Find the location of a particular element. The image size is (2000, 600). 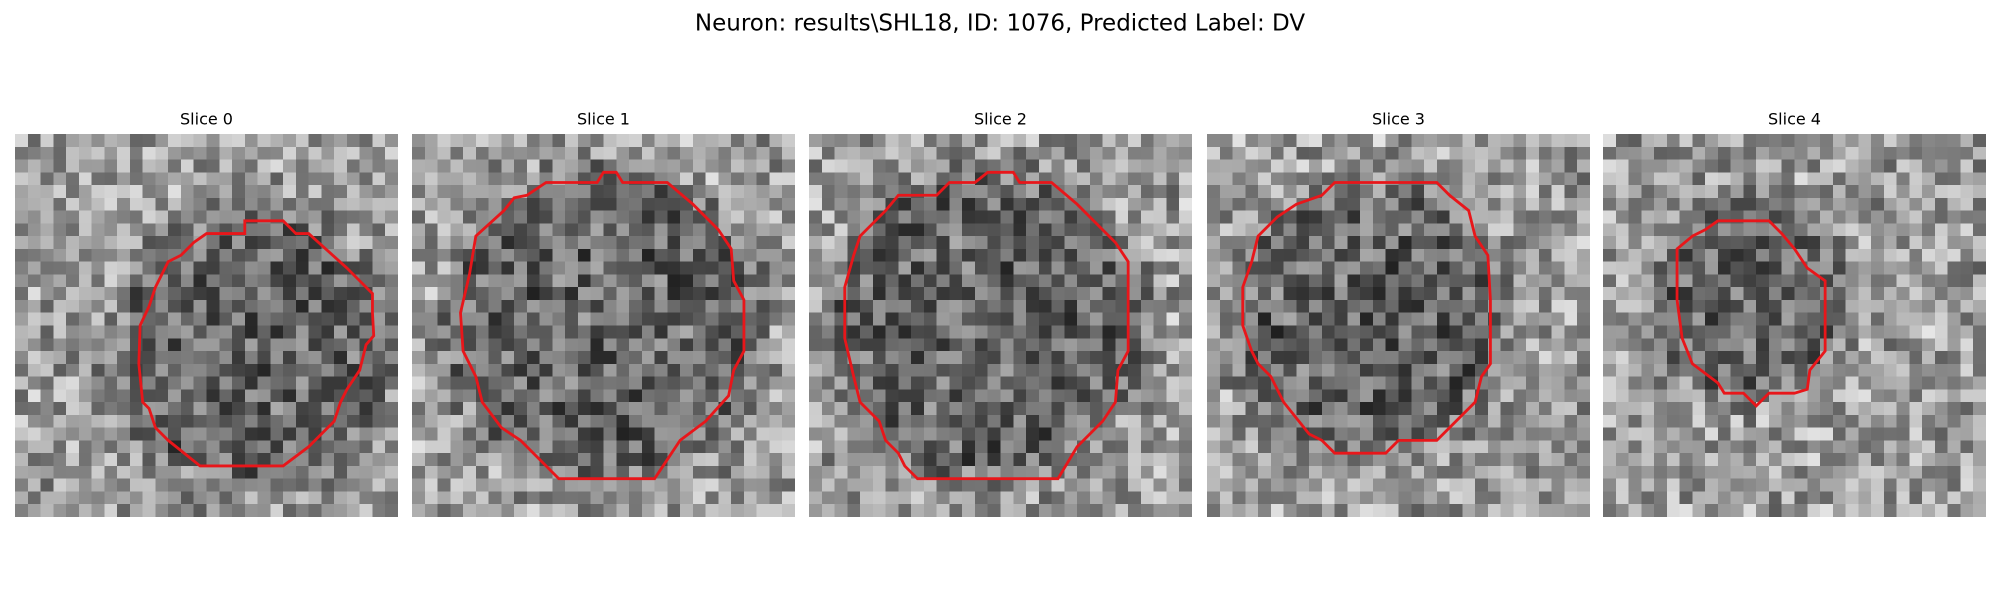

slice-title: Slice 3 is located at coordinates (1398, 119).